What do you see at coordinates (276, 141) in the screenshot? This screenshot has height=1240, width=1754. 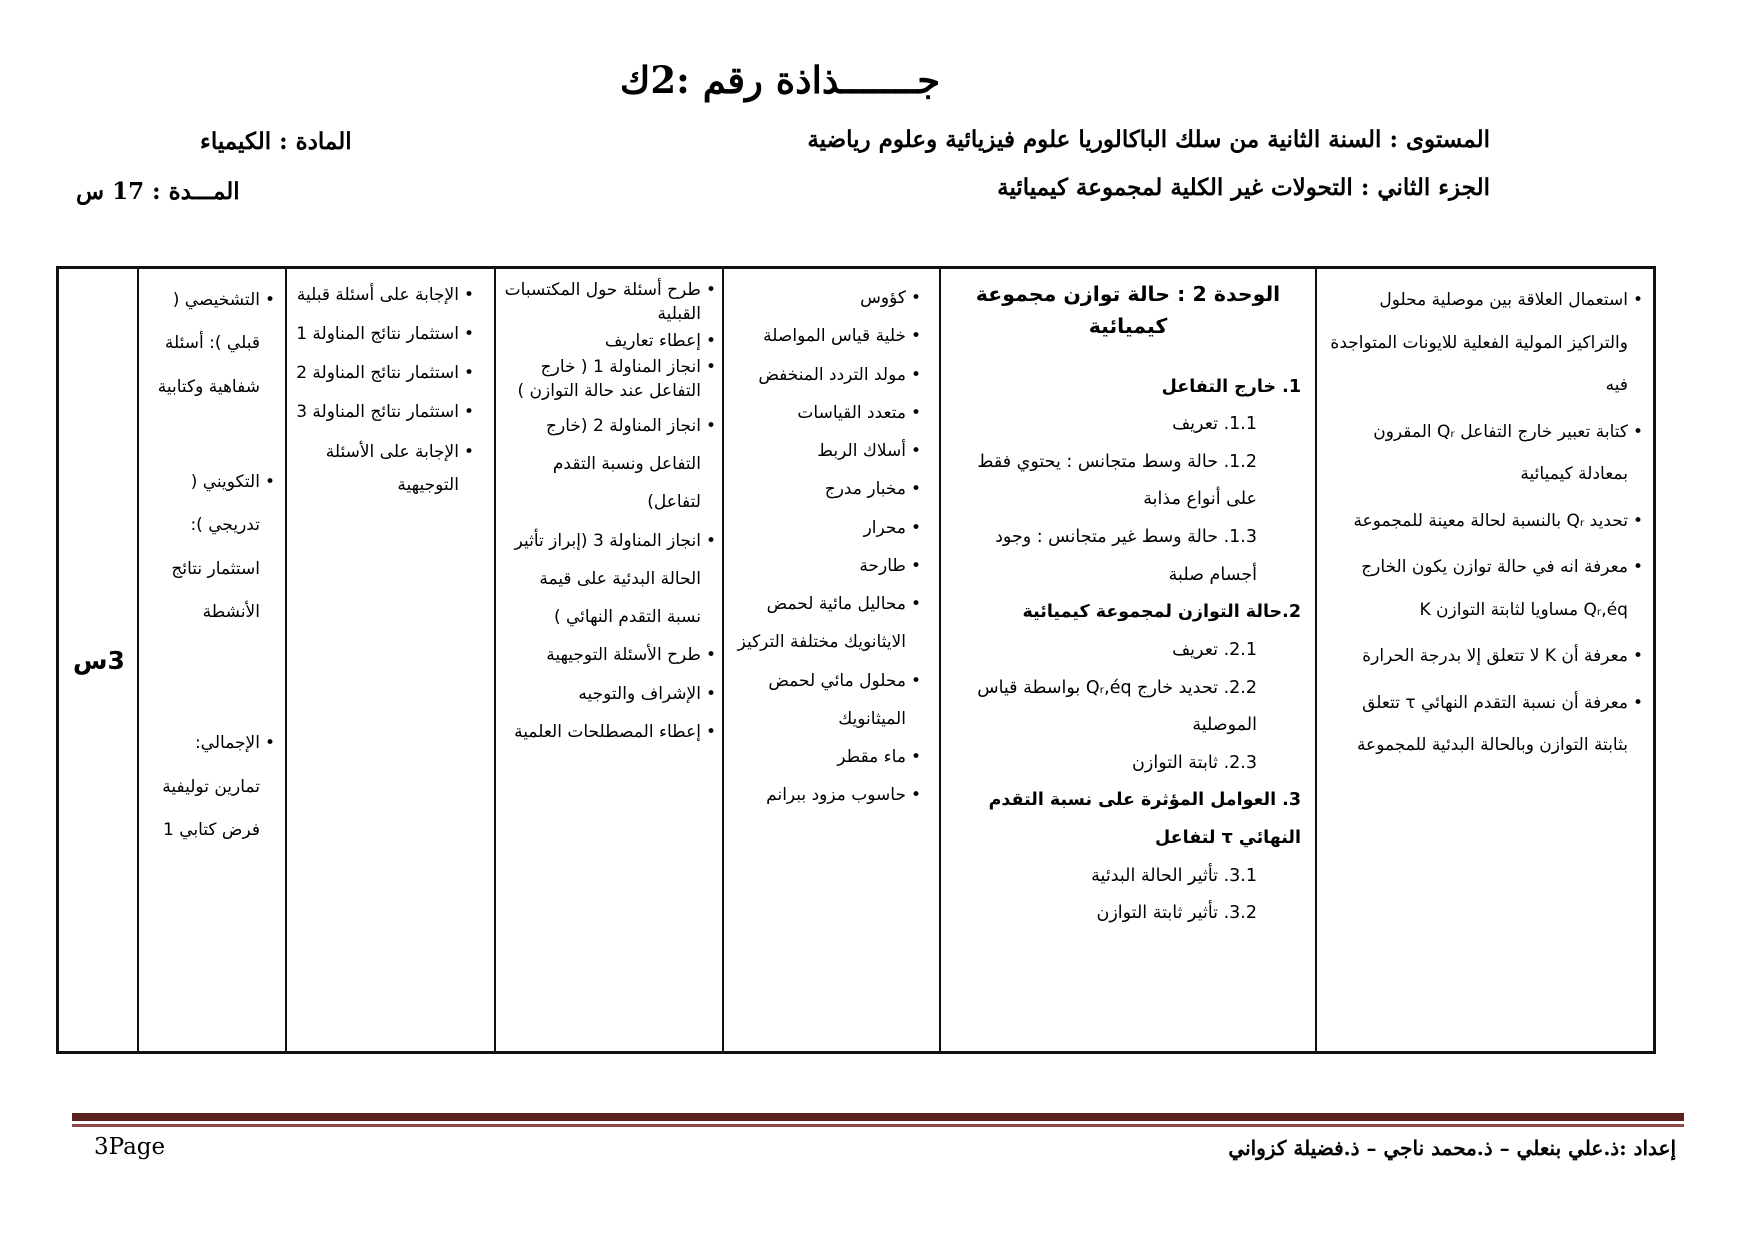 I see `header-subject: المادة : الكيمياء` at bounding box center [276, 141].